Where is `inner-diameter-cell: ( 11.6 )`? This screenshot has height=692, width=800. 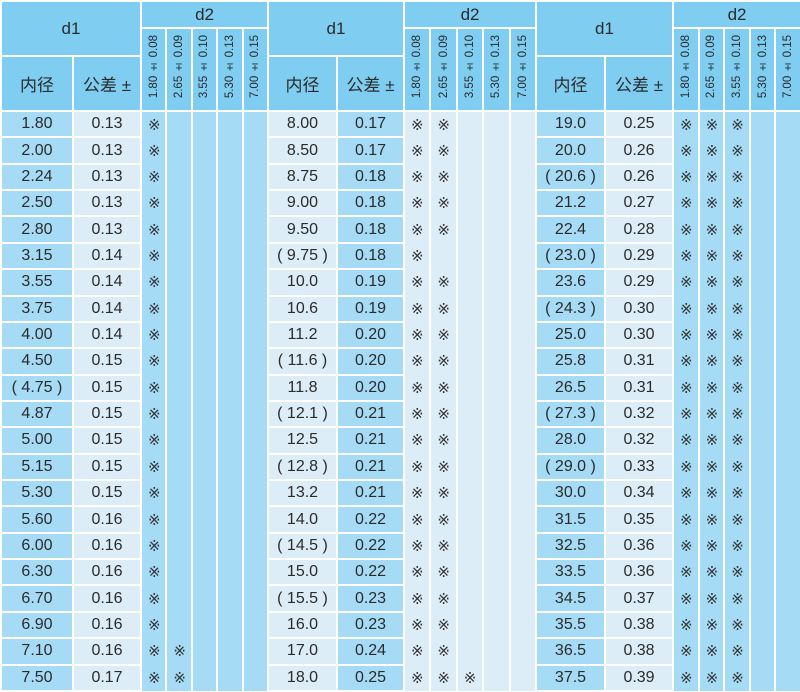 inner-diameter-cell: ( 11.6 ) is located at coordinates (302, 361).